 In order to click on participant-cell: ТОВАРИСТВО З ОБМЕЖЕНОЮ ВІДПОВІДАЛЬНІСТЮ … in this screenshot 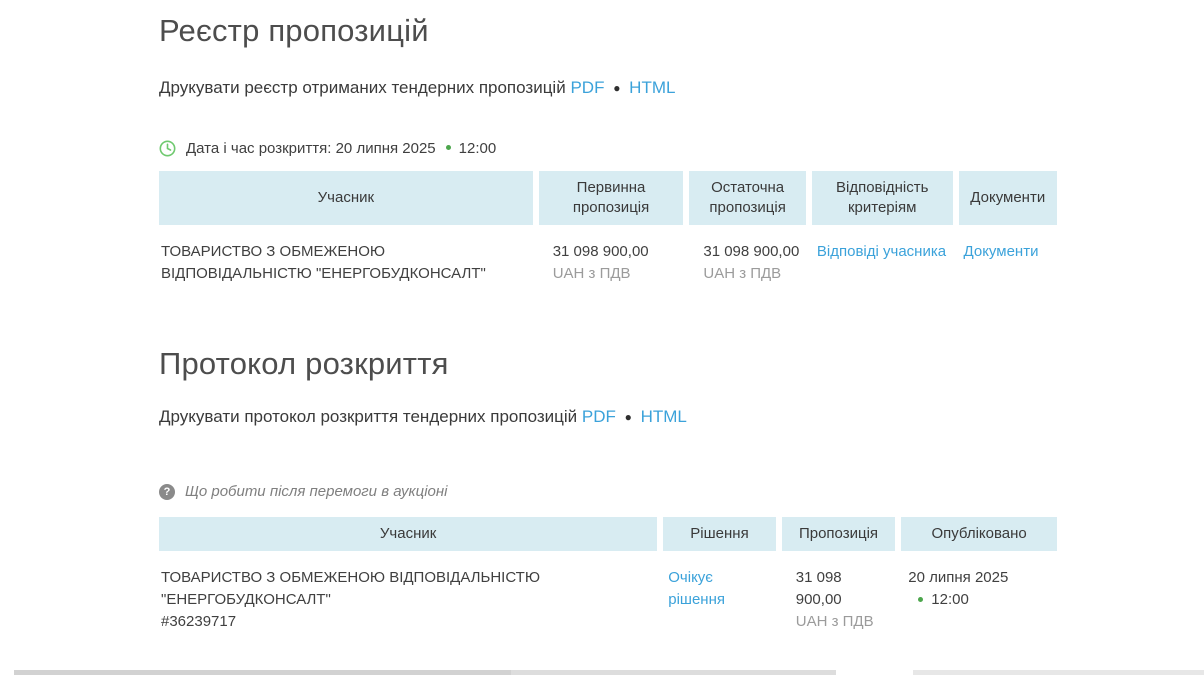, I will do `click(408, 600)`.